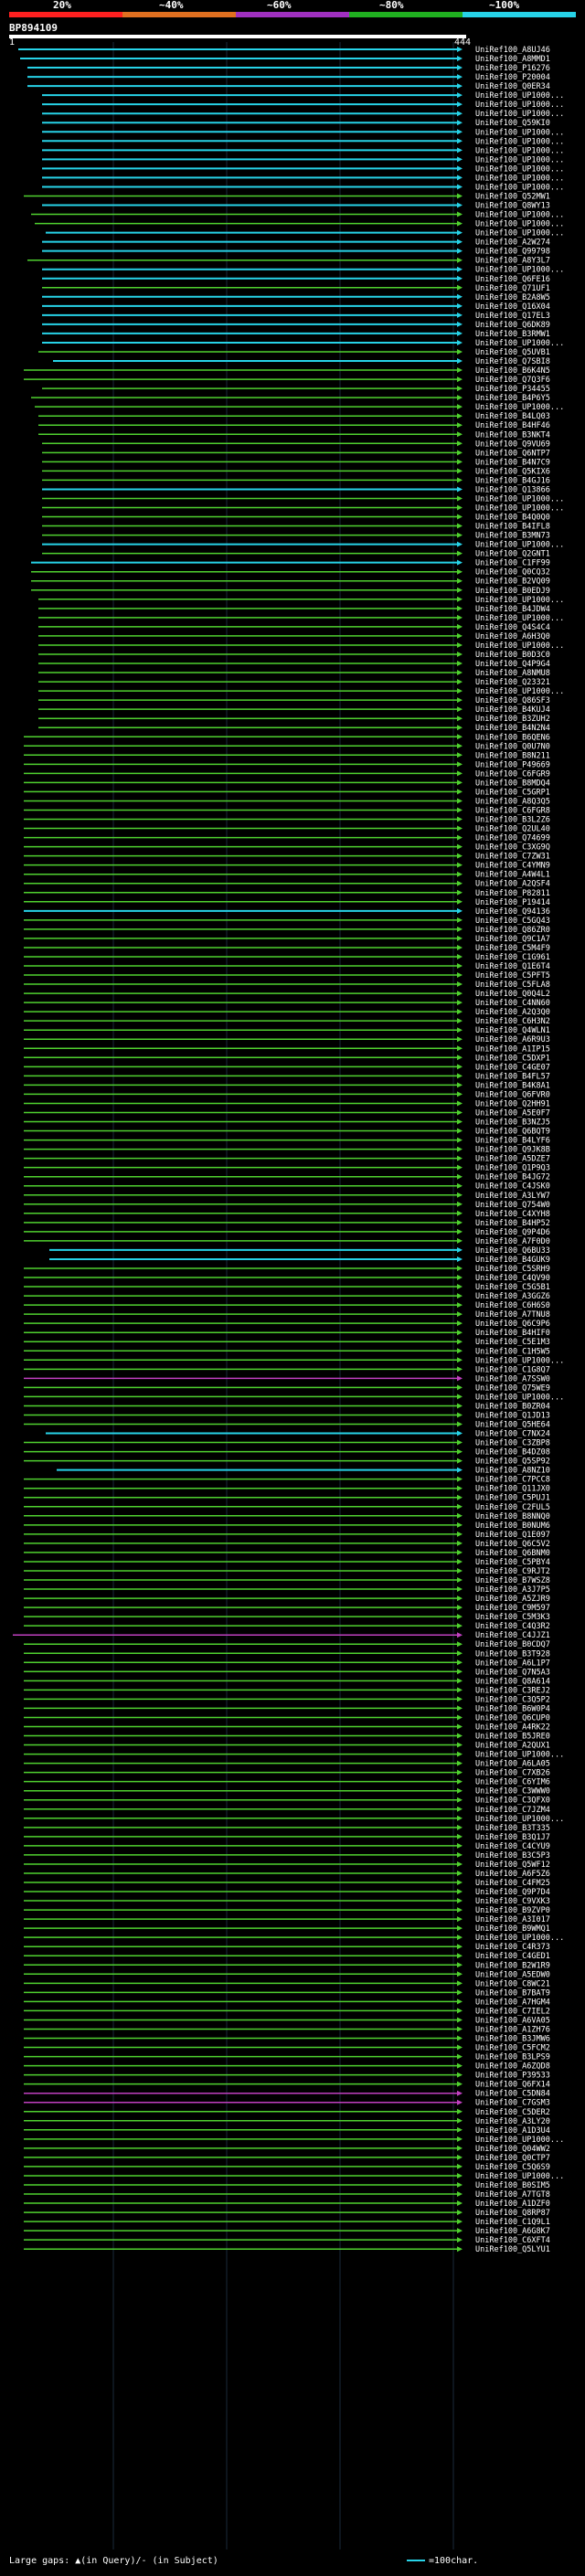 Image resolution: width=585 pixels, height=2576 pixels. What do you see at coordinates (512, 1378) in the screenshot?
I see `hit-label: UniRef100_A7SSW0` at bounding box center [512, 1378].